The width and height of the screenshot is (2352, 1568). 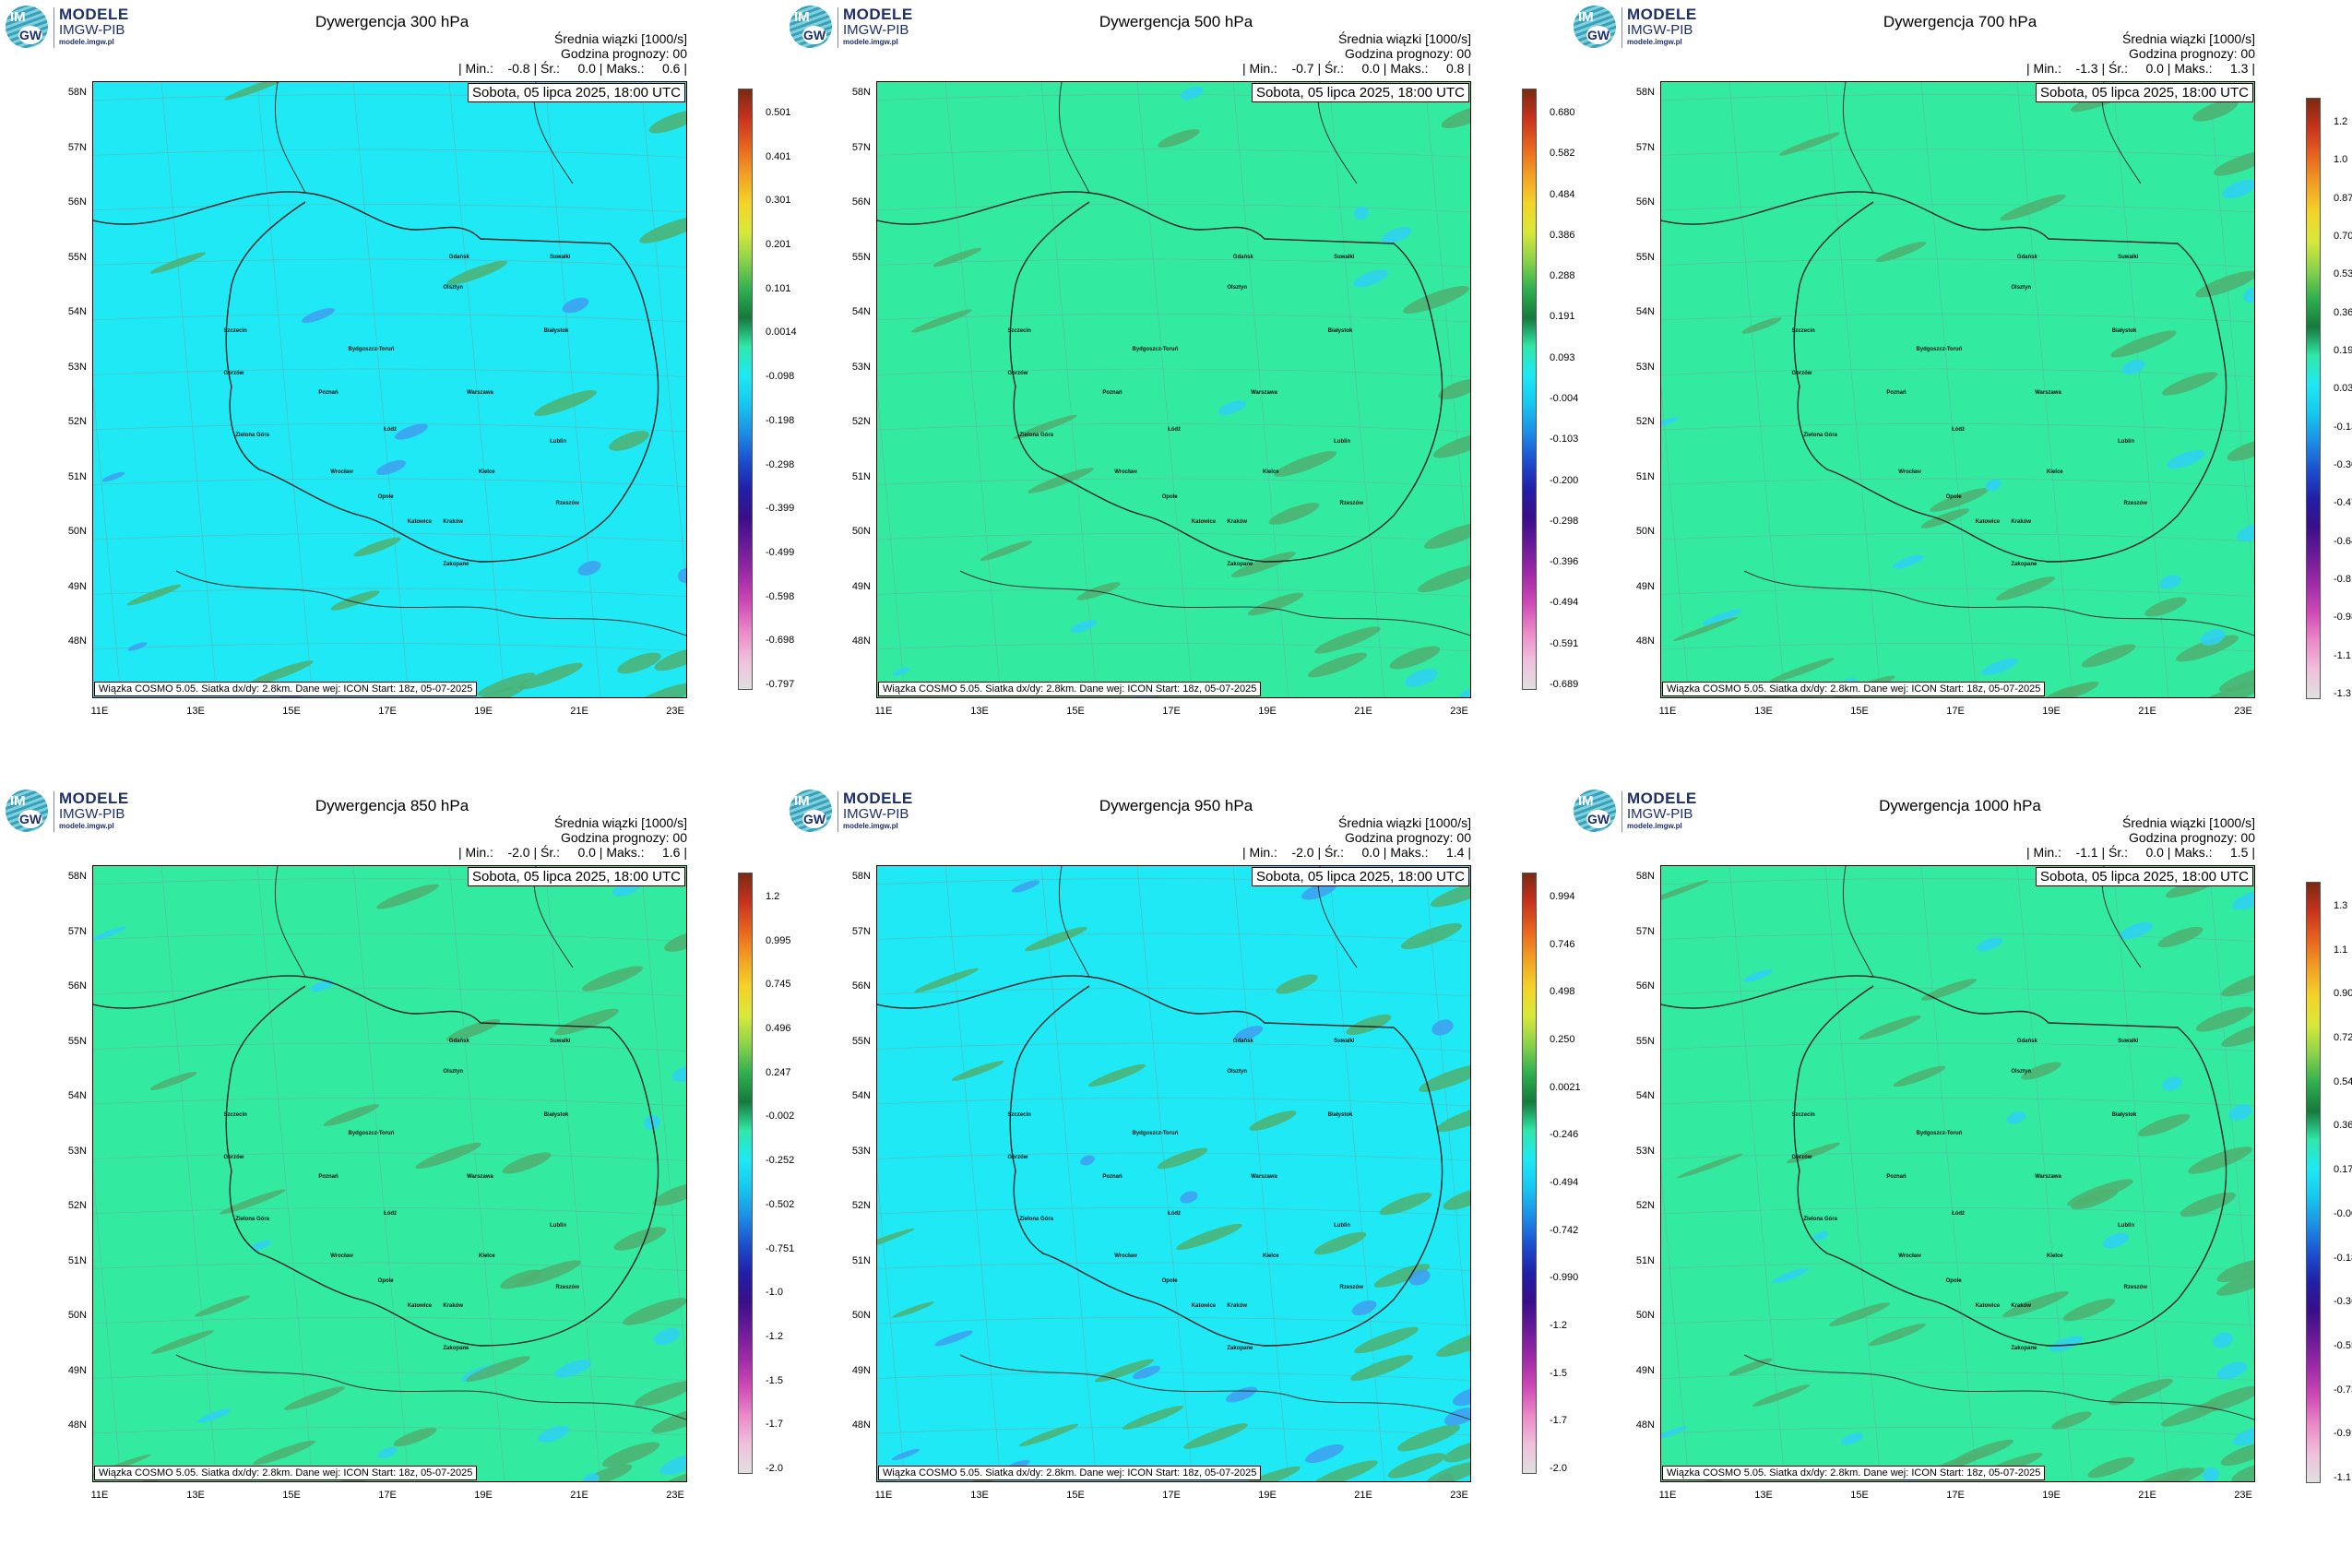 What do you see at coordinates (576, 92) in the screenshot?
I see `valid-time-box: Sobota, 05 lipca 2025, 18:00 UTC` at bounding box center [576, 92].